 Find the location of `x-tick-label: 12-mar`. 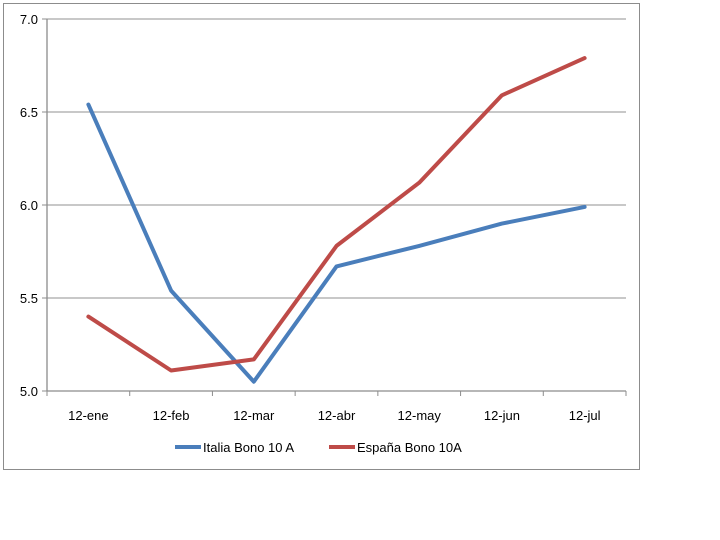

x-tick-label: 12-mar is located at coordinates (254, 415).